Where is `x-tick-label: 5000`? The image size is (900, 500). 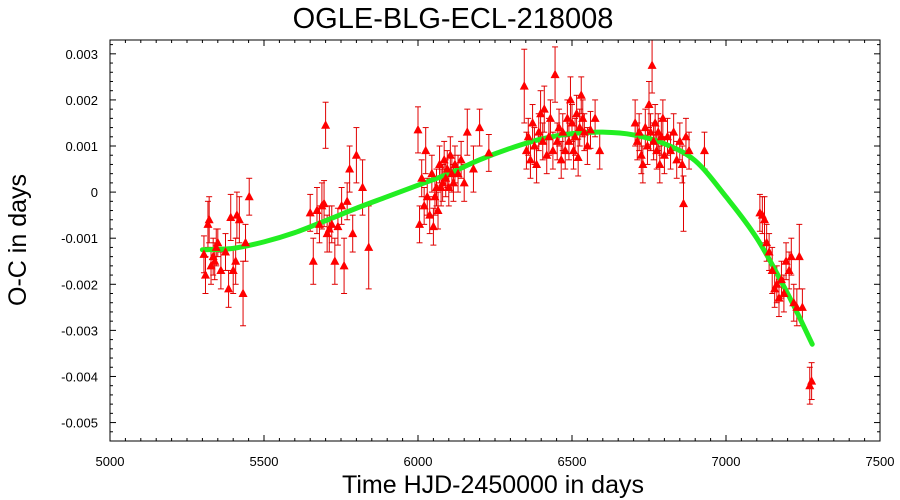
x-tick-label: 5000 is located at coordinates (110, 461).